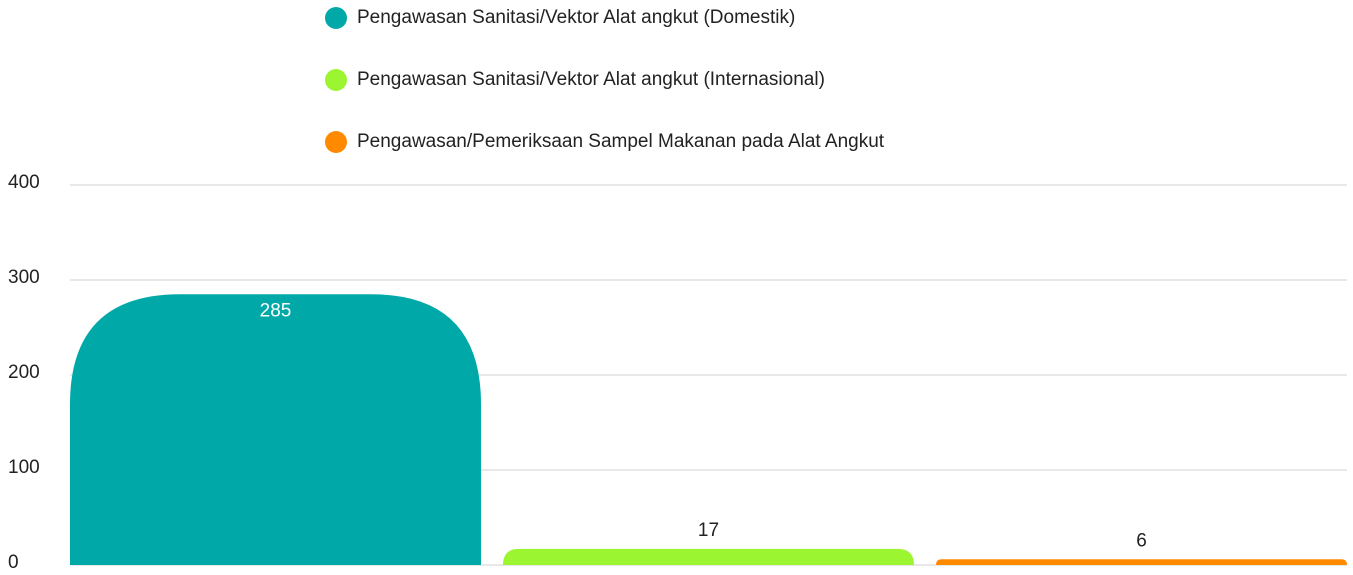  What do you see at coordinates (24, 467) in the screenshot?
I see `y-tick-label: 100` at bounding box center [24, 467].